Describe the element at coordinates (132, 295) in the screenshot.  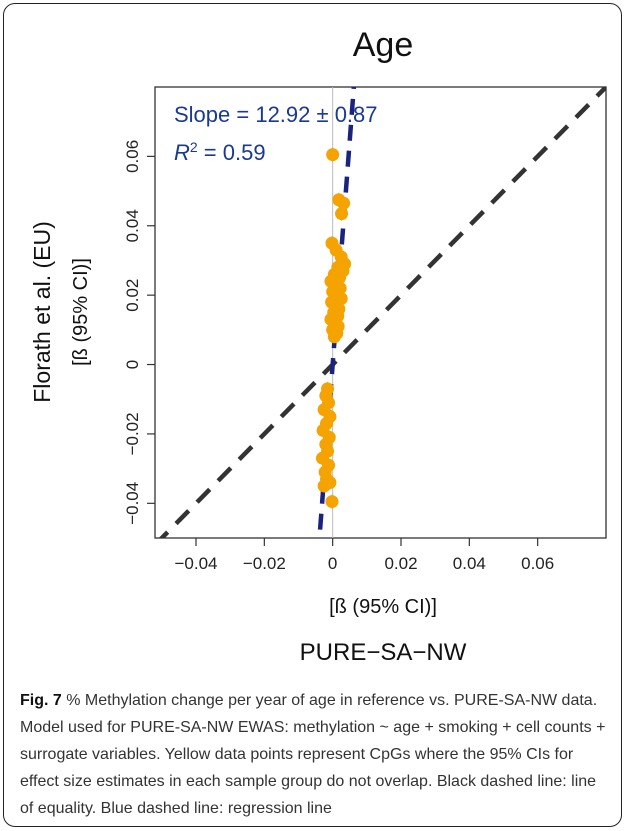
I see `y-tick-label: 0.02` at that location.